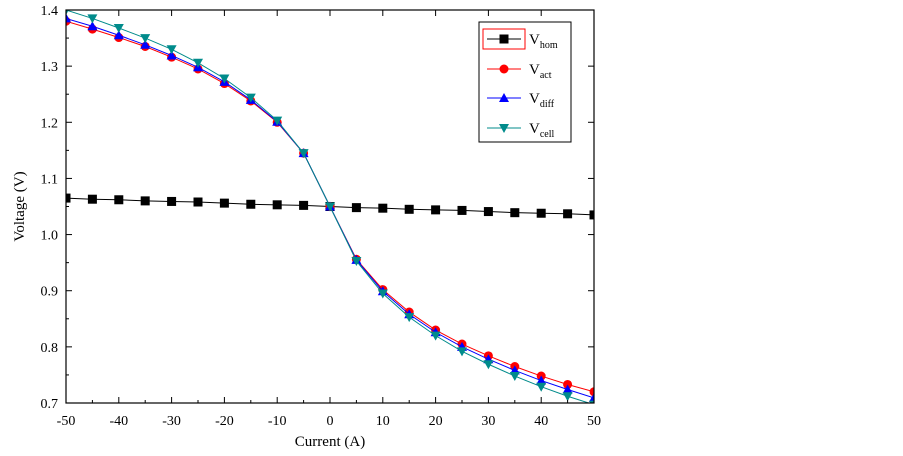 This screenshot has width=903, height=456. Describe the element at coordinates (50, 67) in the screenshot. I see `y-tick-label: 1.3` at that location.